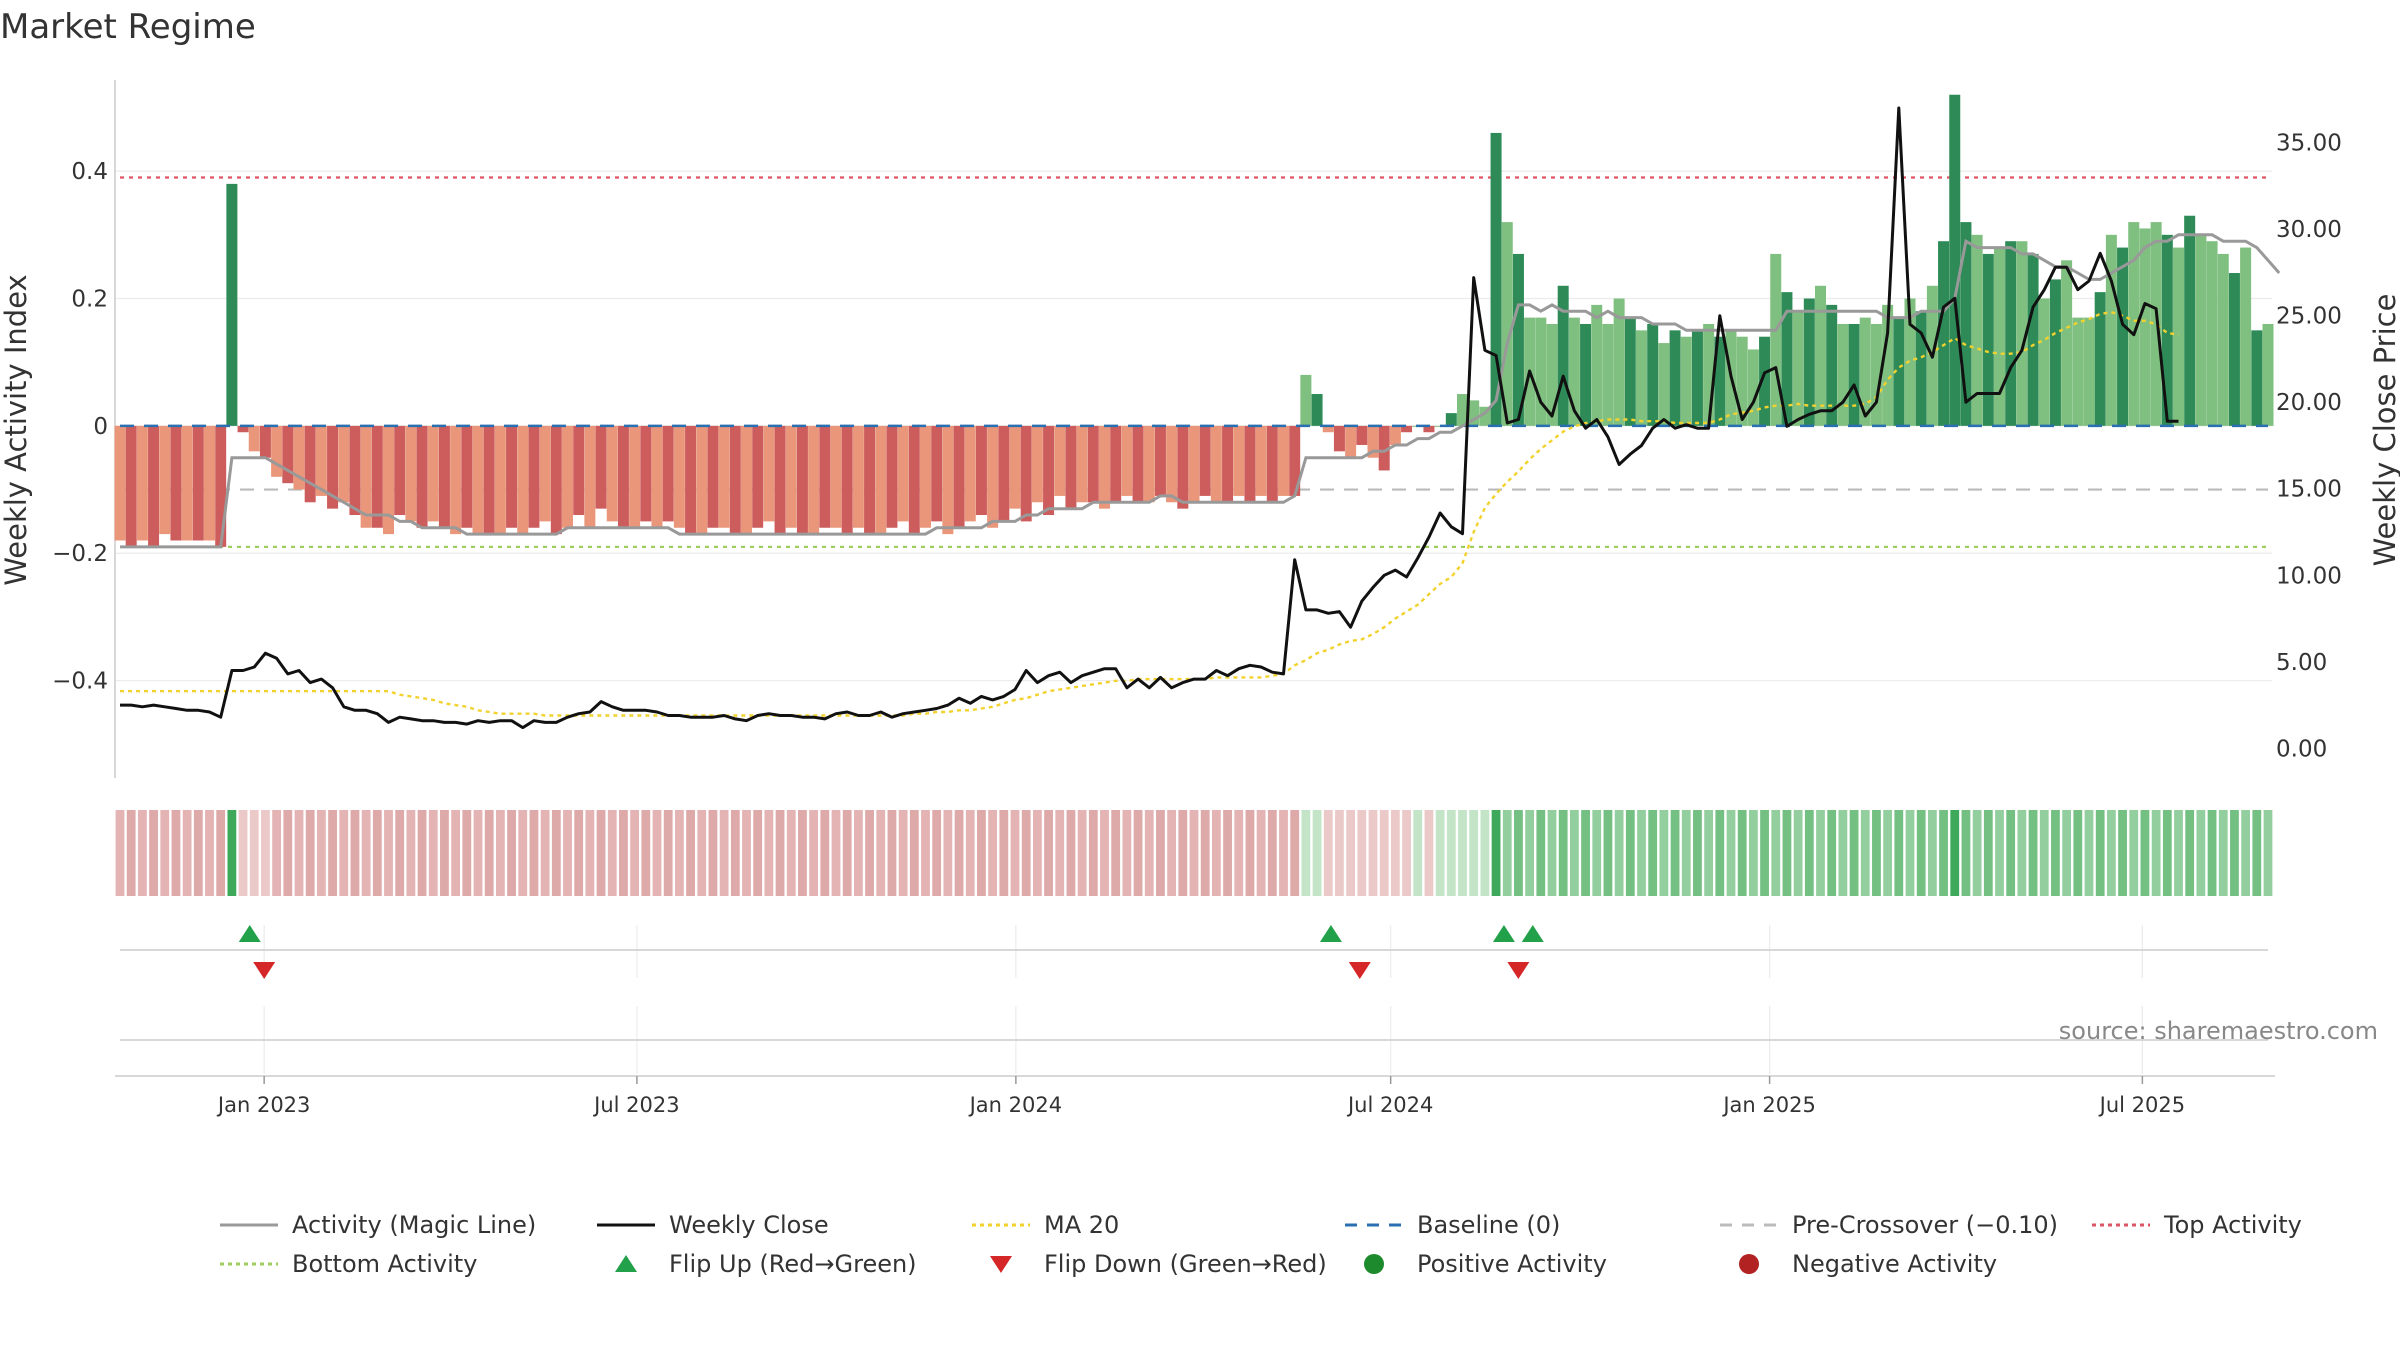 The height and width of the screenshot is (1350, 2400). I want to click on y-right-tick-label: 10.00, so click(2309, 576).